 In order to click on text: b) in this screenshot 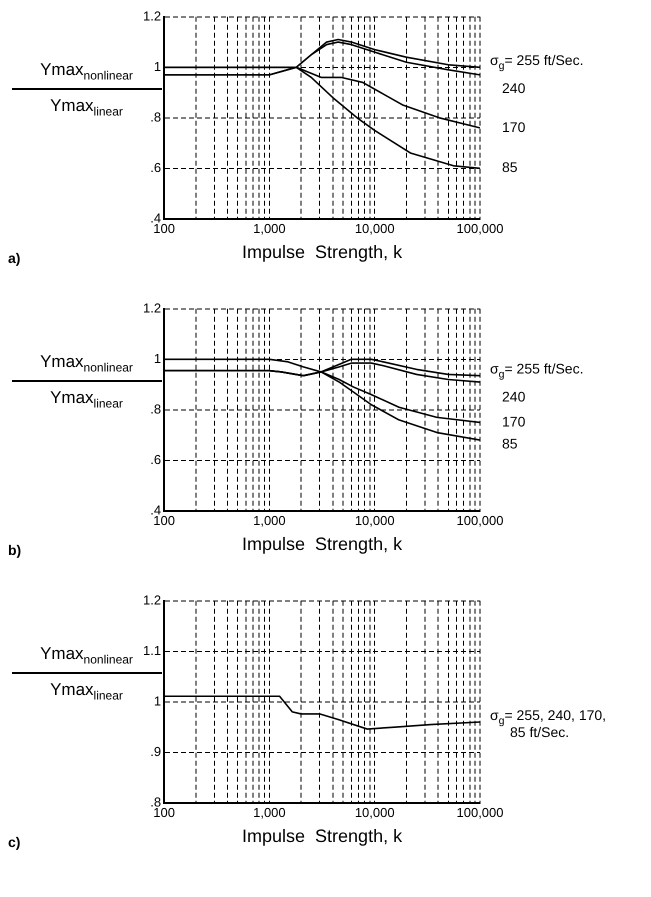, I will do `click(15, 550)`.